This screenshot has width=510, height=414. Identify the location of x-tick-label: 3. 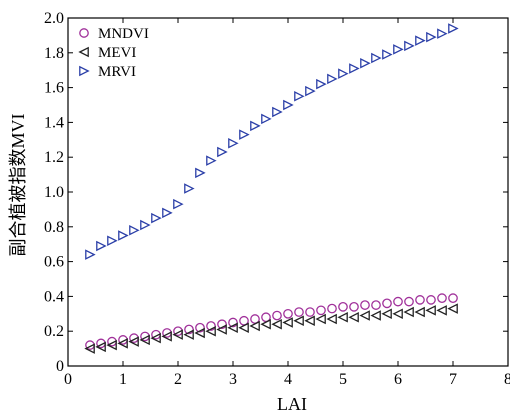
(233, 379).